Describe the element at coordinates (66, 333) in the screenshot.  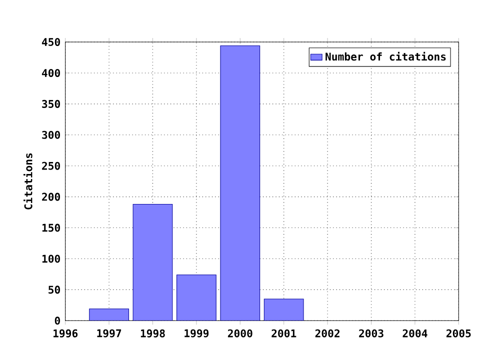
I see `x-tick-label: 1996` at that location.